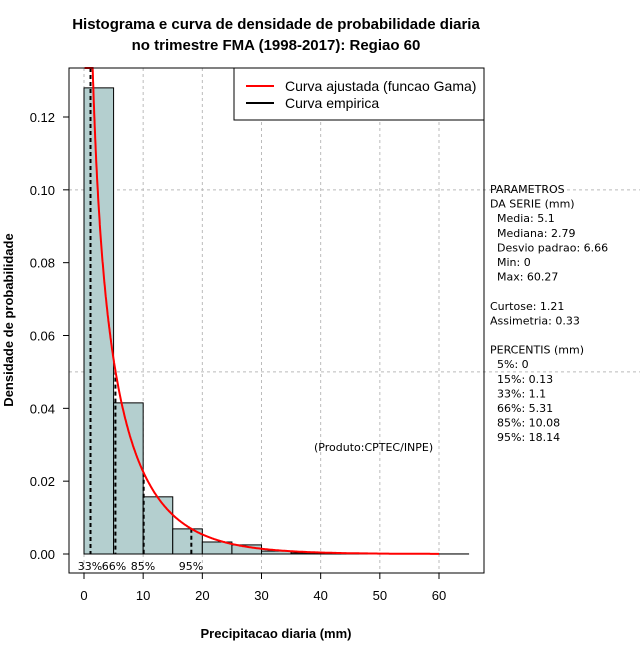 The width and height of the screenshot is (640, 660). Describe the element at coordinates (521, 408) in the screenshot. I see `statistics-line: 66%: 5.31` at that location.